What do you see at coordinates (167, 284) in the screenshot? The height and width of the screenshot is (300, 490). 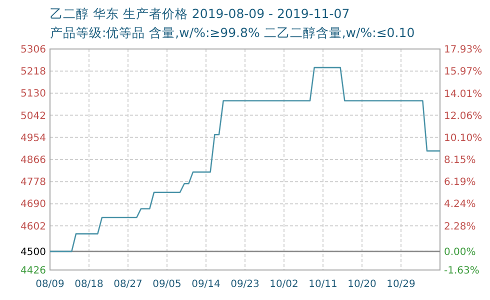 I see `x-tick-label: 09/05` at bounding box center [167, 284].